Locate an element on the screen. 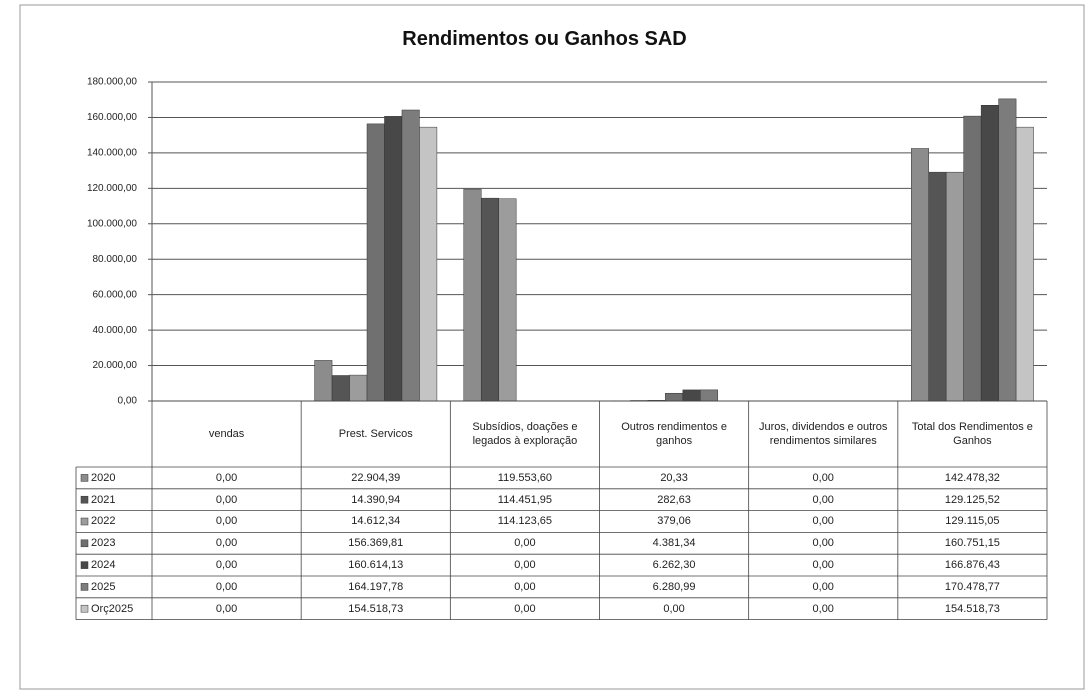 This screenshot has height=695, width=1089. category-header: Outros rendimentos e ganhos is located at coordinates (674, 434).